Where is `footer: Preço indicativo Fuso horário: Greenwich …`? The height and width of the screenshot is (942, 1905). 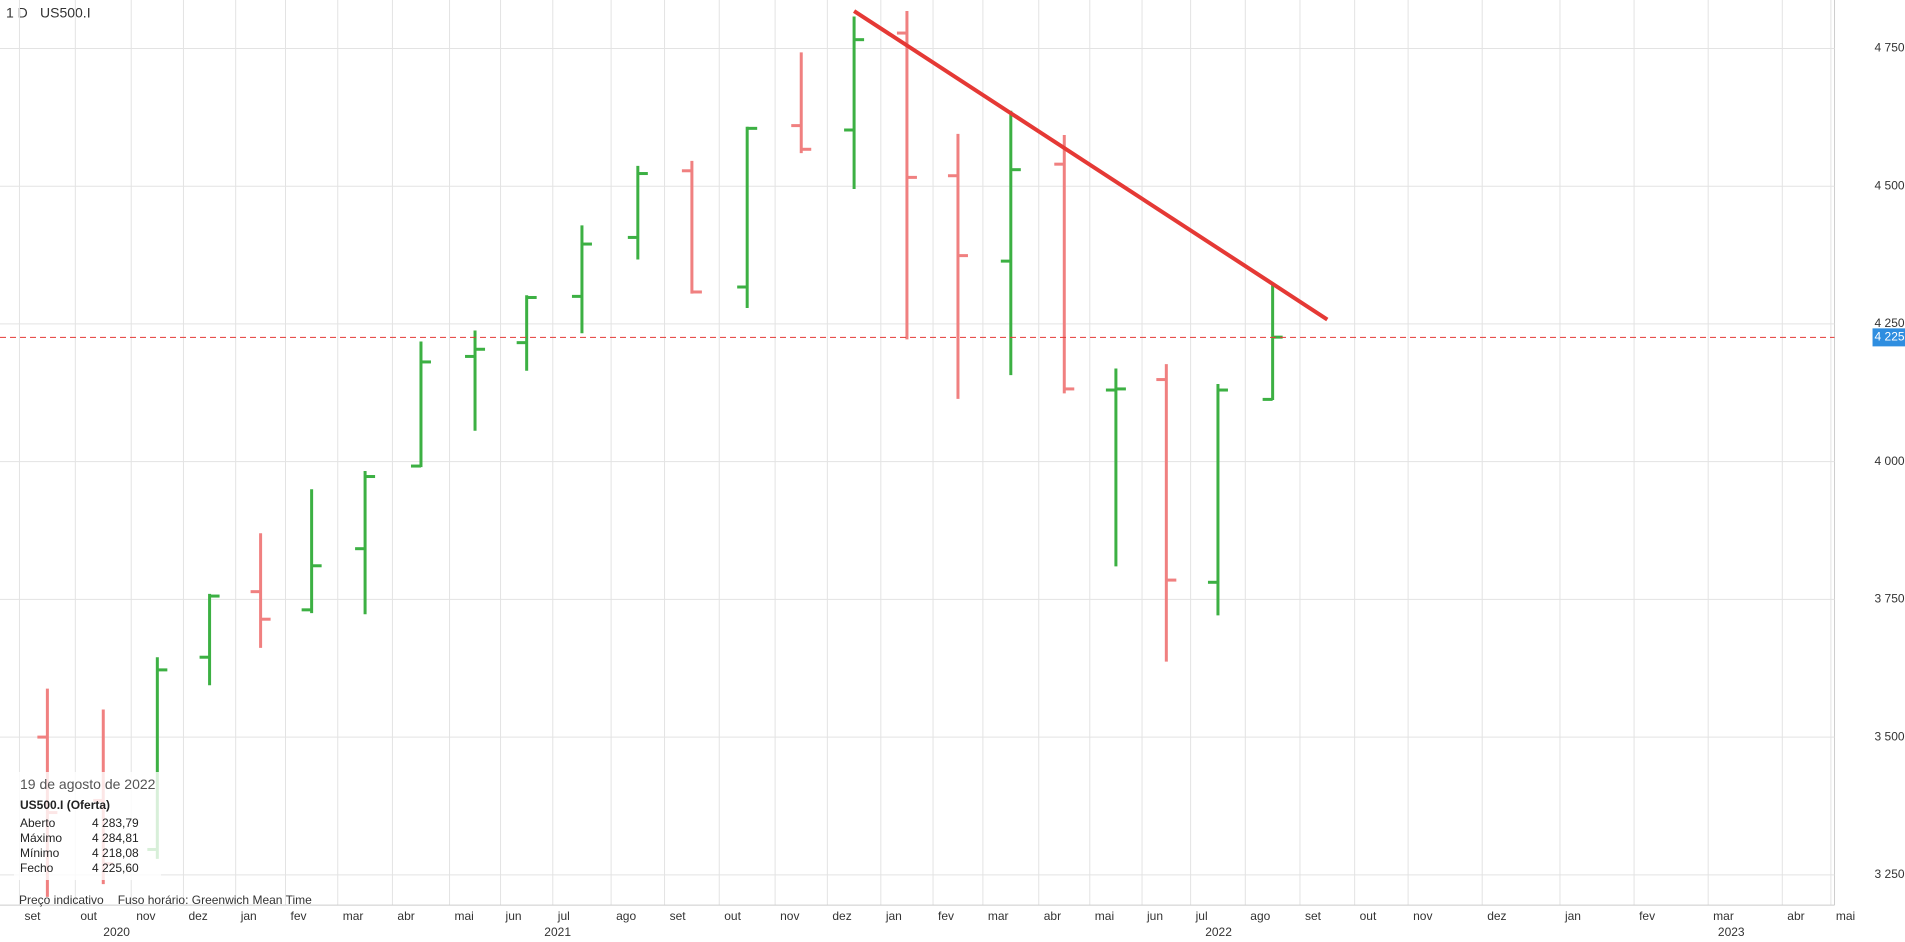
footer: Preço indicativo Fuso horário: Greenwich … is located at coordinates (172, 900).